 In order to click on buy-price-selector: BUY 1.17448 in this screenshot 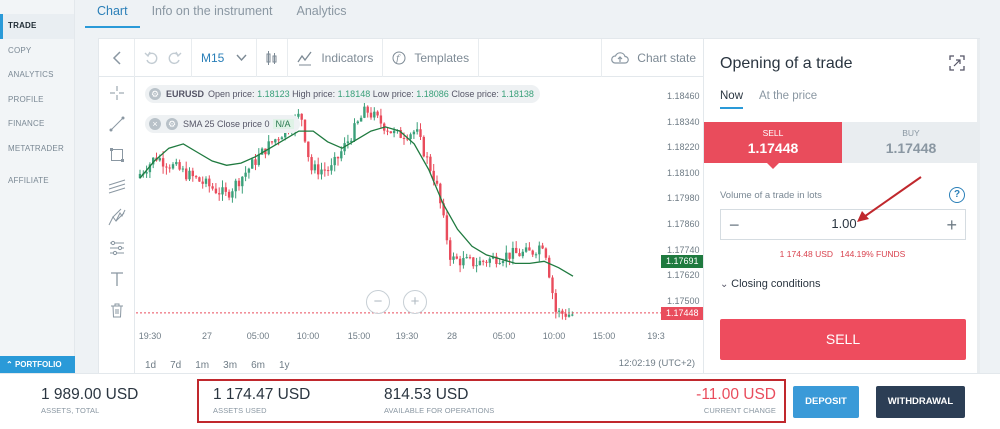, I will do `click(911, 142)`.